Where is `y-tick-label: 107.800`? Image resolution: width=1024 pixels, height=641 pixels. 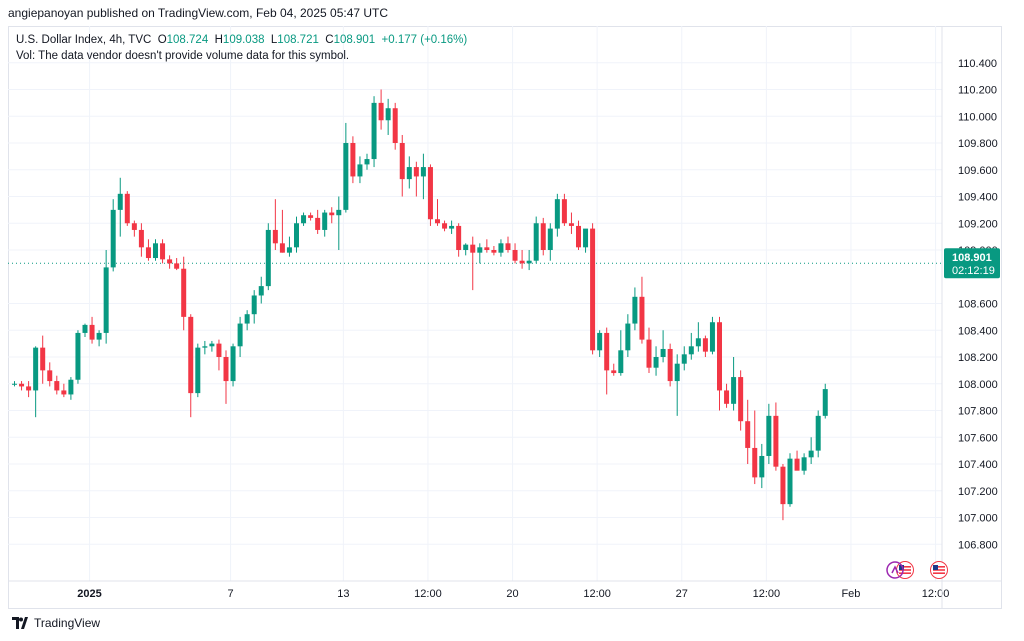 y-tick-label: 107.800 is located at coordinates (978, 412).